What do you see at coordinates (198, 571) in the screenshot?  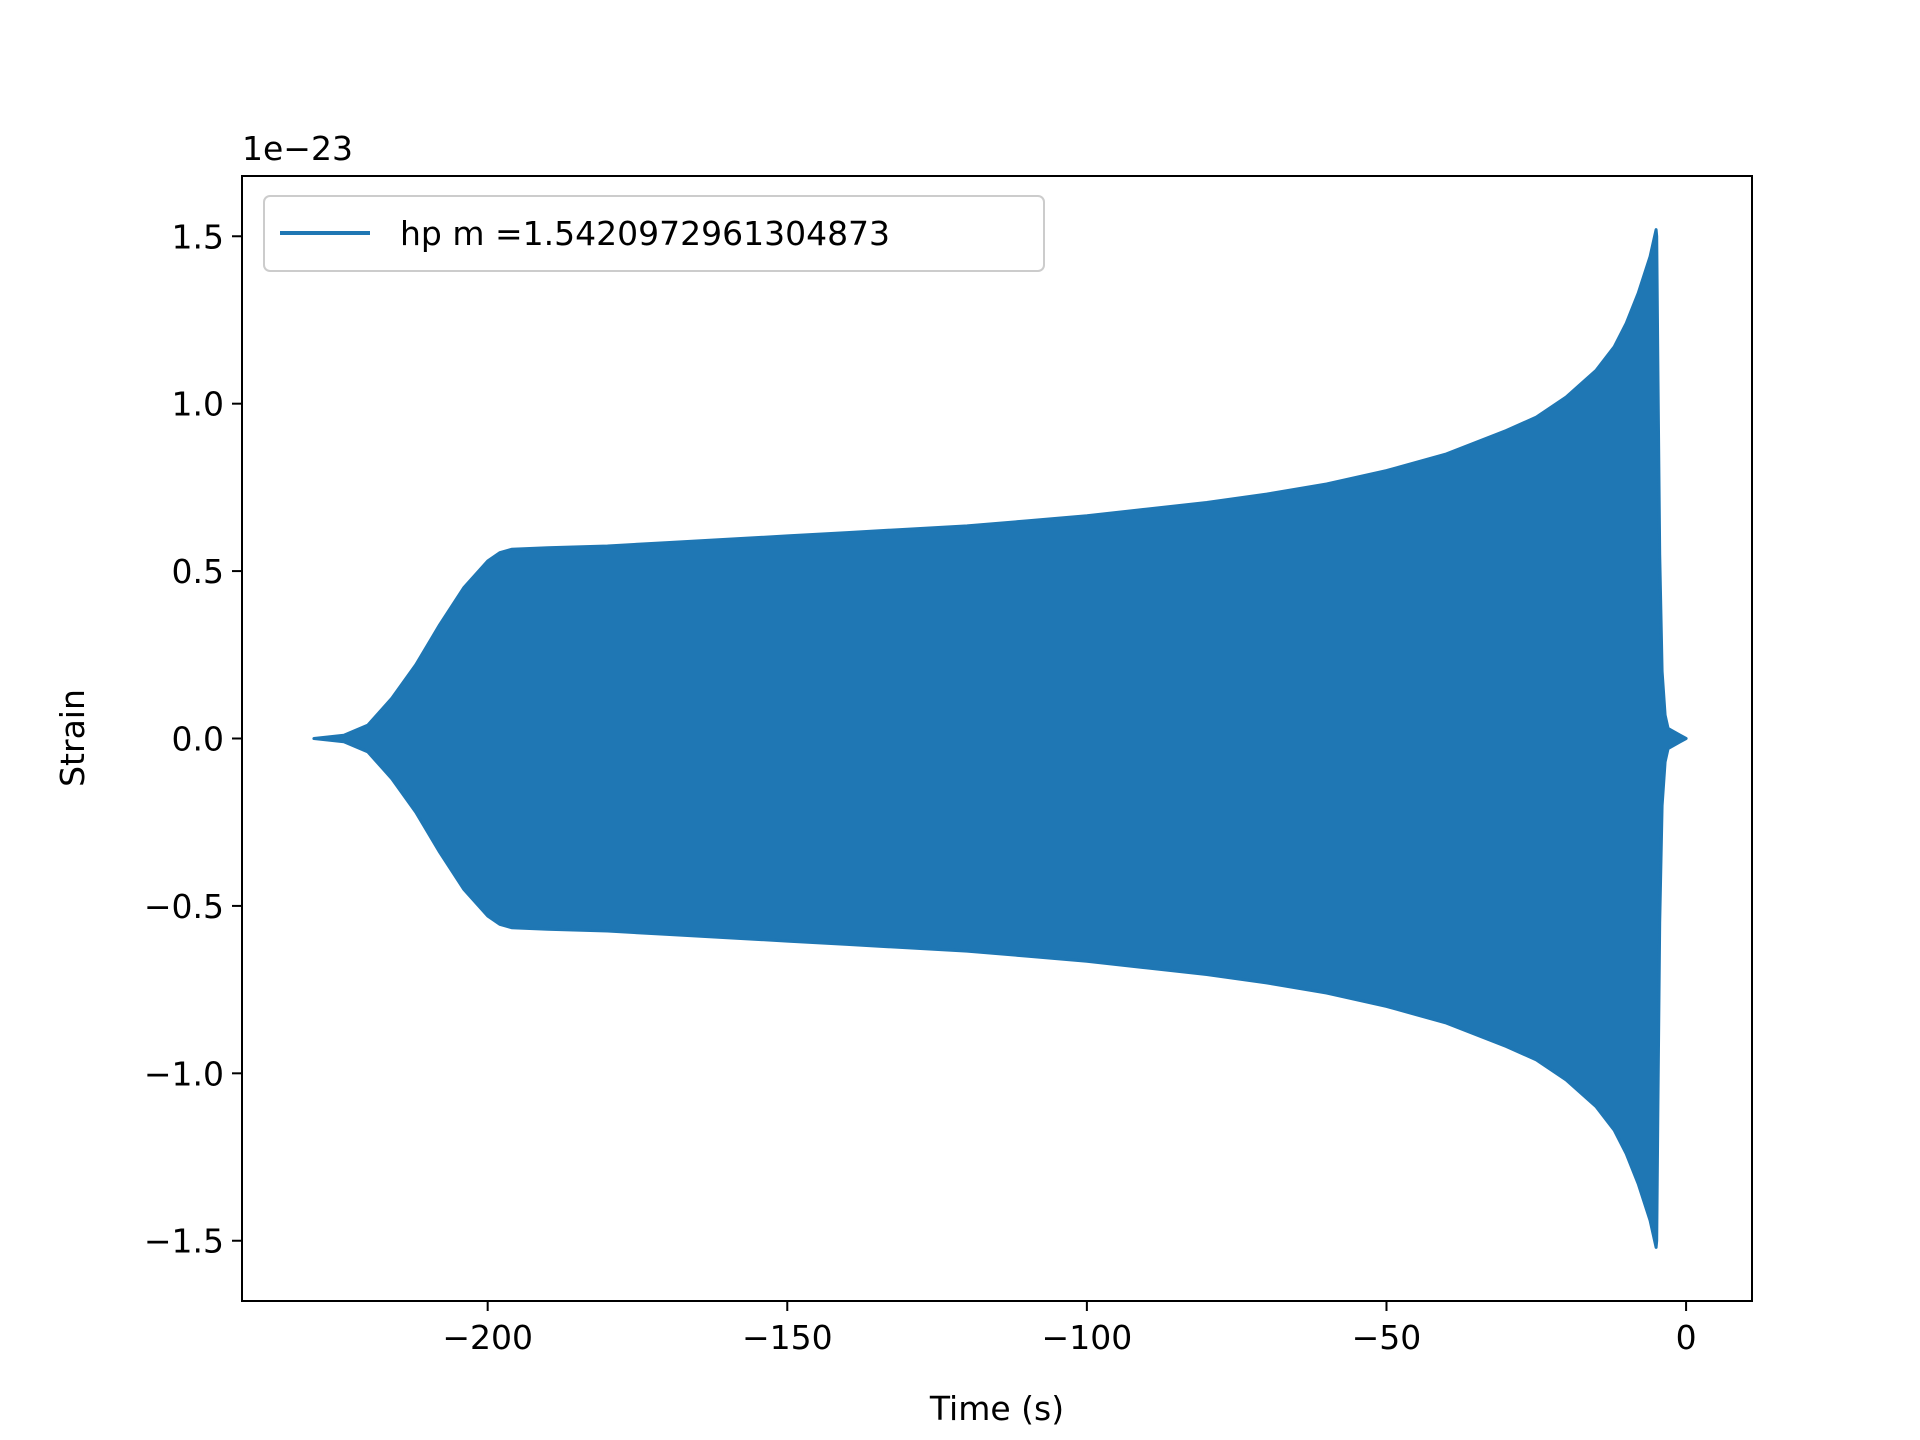 I see `y-tick-label: 0.5` at bounding box center [198, 571].